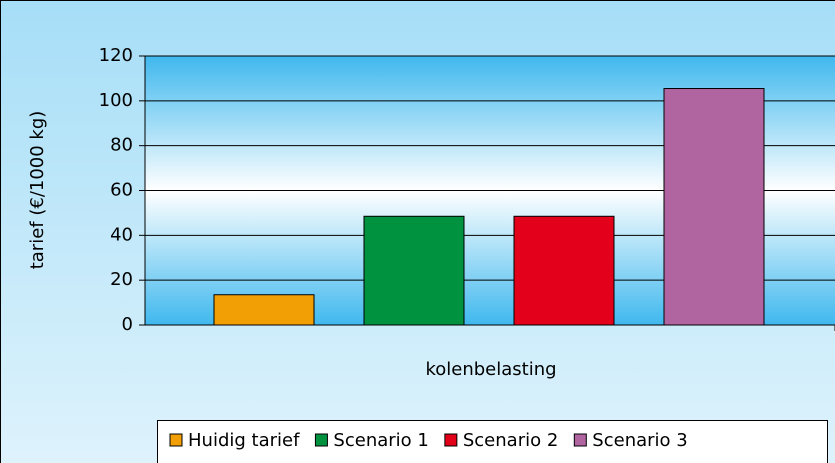 Image resolution: width=835 pixels, height=463 pixels. What do you see at coordinates (510, 440) in the screenshot?
I see `legend-label: Scenario 2` at bounding box center [510, 440].